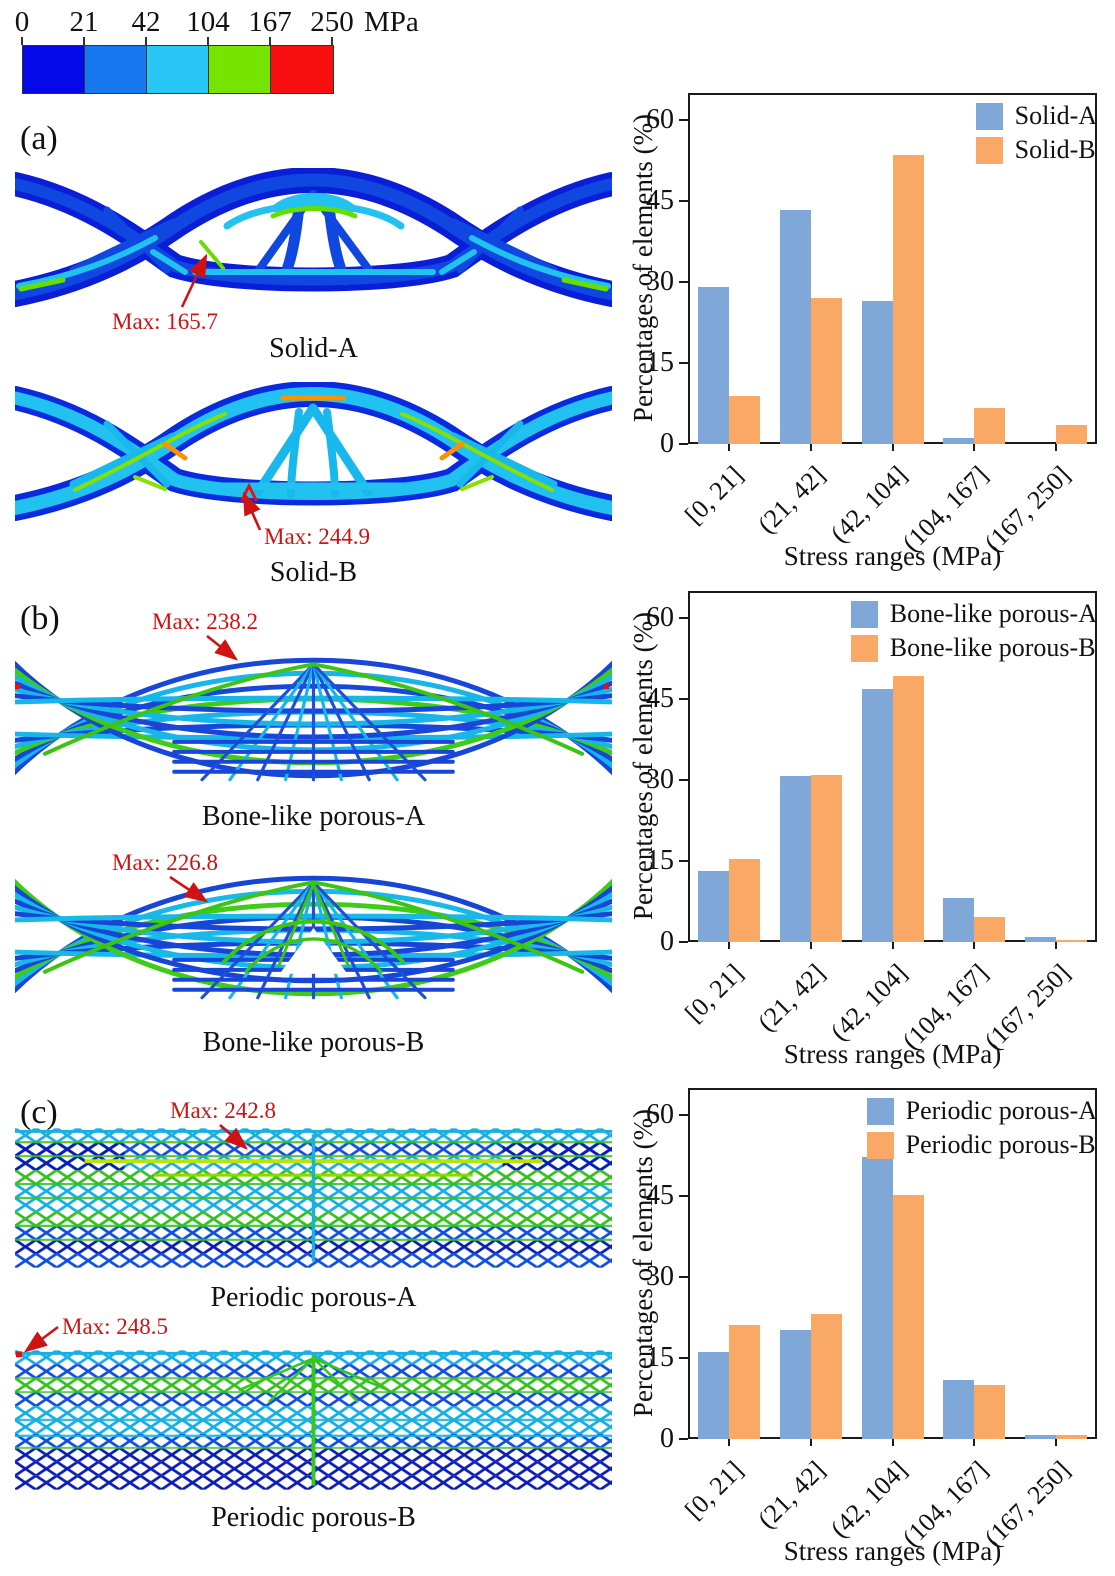  Describe the element at coordinates (1055, 149) in the screenshot. I see `legend-label: Solid-B` at that location.